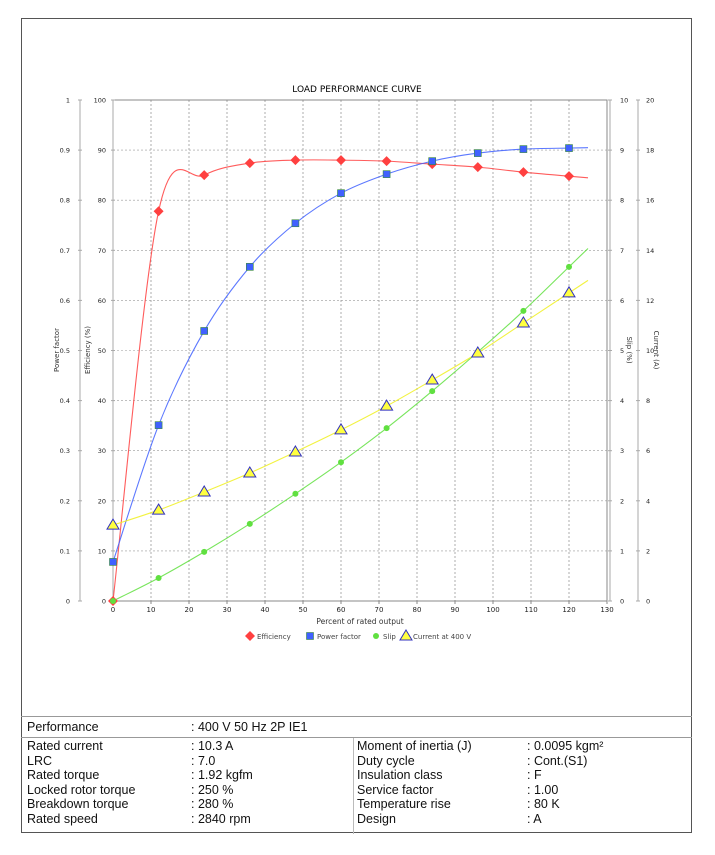  I want to click on spec-label: LRC, so click(40, 760).